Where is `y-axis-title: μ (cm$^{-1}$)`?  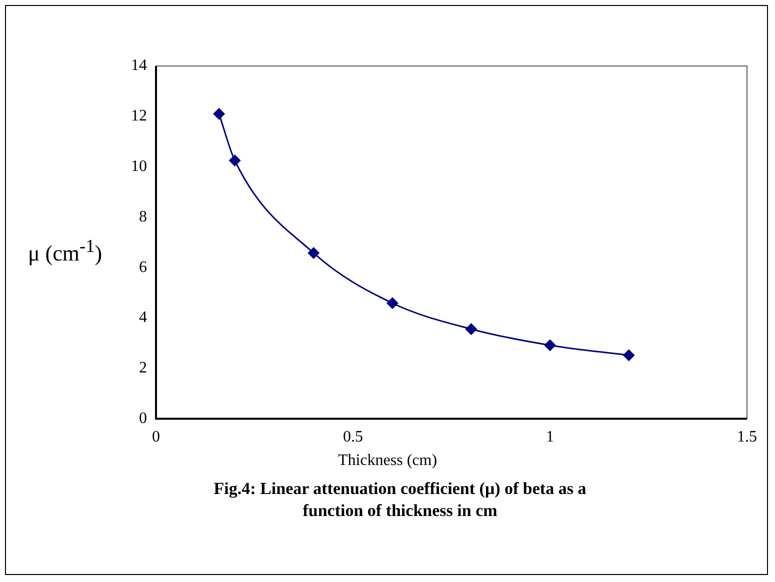 y-axis-title: μ (cm$^{-1}$) is located at coordinates (65, 251).